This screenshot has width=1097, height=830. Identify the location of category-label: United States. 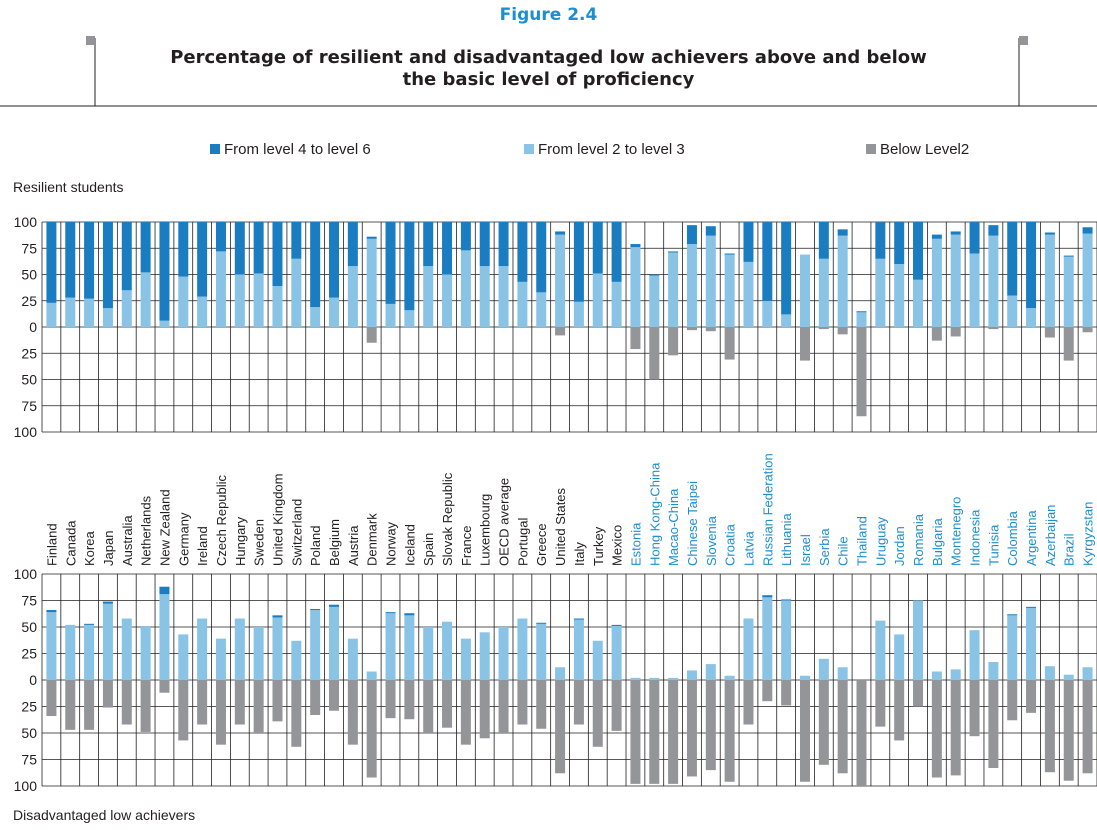
(560, 526).